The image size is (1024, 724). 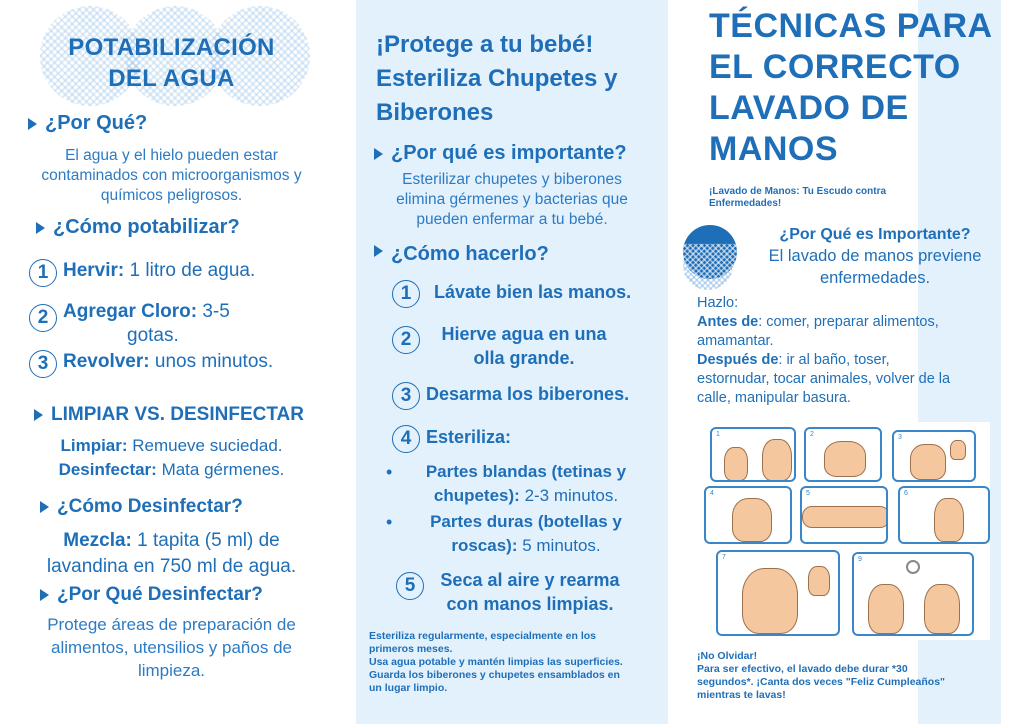 I want to click on term: Desinfectar:, so click(x=107, y=469).